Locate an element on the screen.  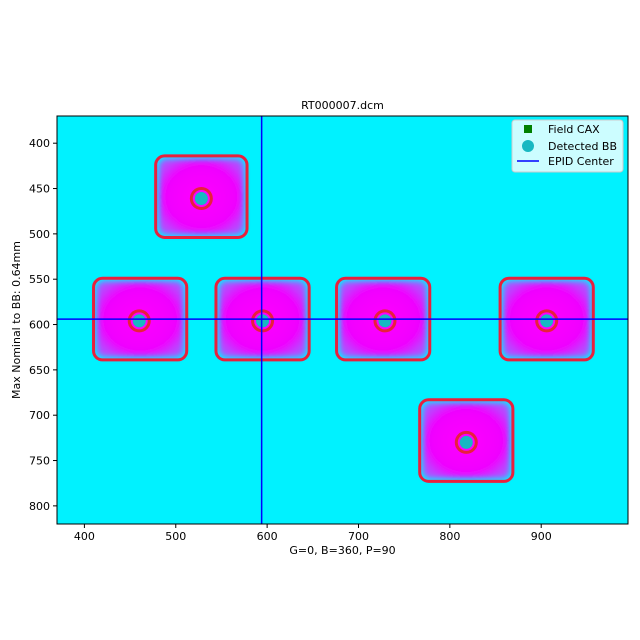
legend: Field CAX Detected BB EPID Center is located at coordinates (567, 146).